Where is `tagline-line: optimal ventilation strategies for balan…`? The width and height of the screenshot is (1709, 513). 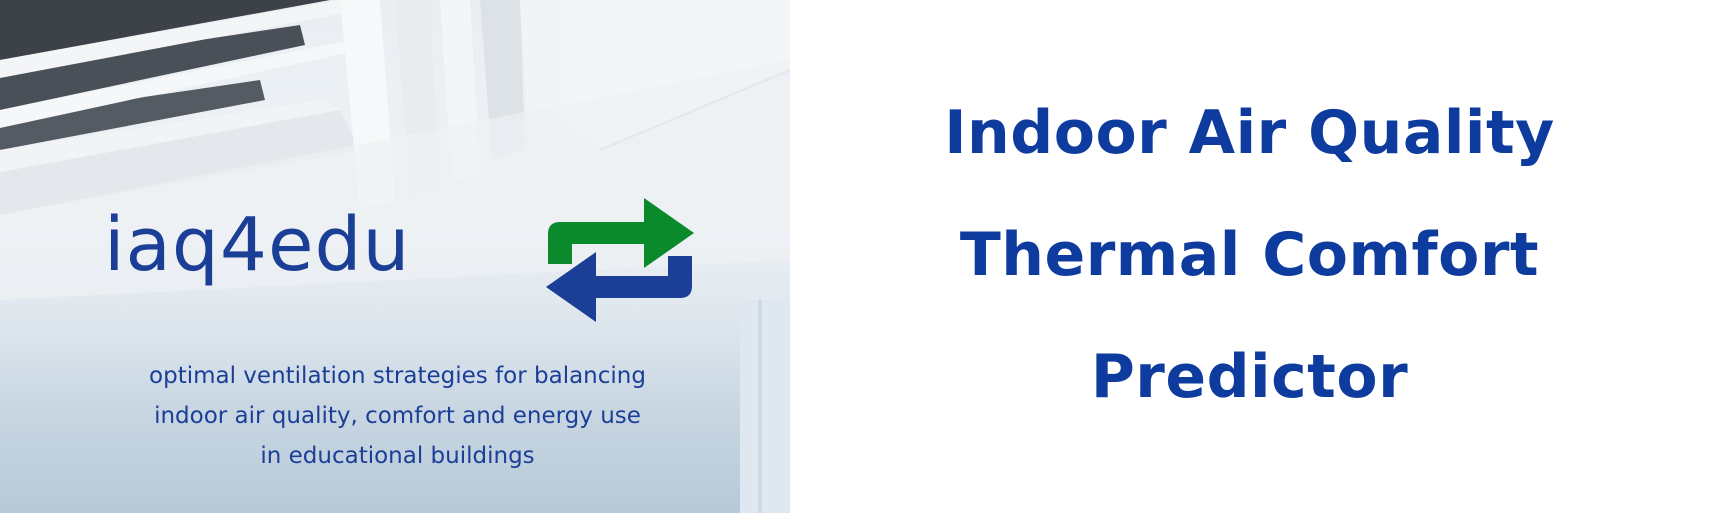 tagline-line: optimal ventilation strategies for balan… is located at coordinates (397, 376).